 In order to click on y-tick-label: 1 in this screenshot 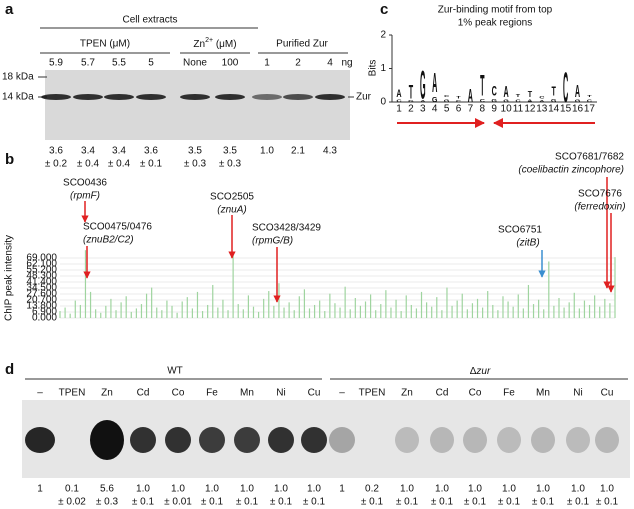, I will do `click(383, 68)`.